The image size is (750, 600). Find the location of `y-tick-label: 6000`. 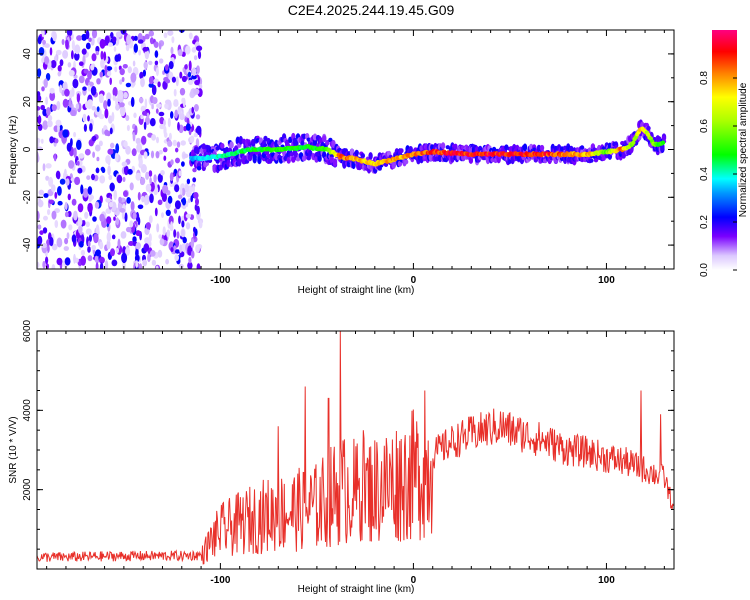

y-tick-label: 6000 is located at coordinates (27, 330).